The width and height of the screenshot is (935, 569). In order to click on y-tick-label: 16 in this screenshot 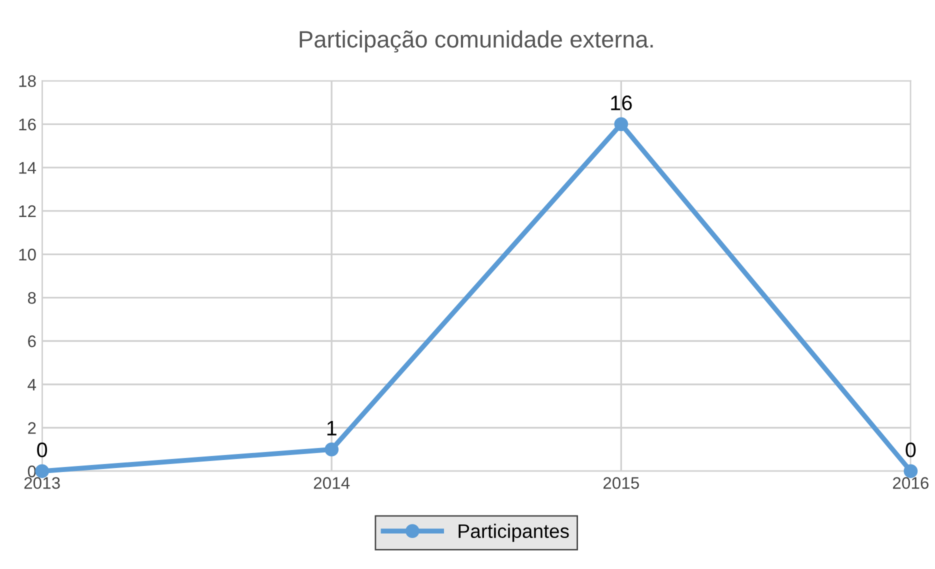, I will do `click(27, 124)`.